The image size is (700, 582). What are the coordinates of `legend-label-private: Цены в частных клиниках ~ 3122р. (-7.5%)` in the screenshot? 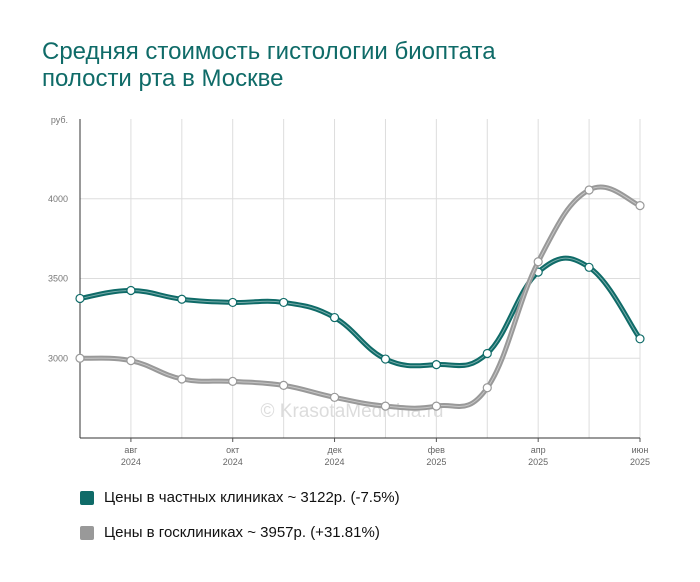 It's located at (252, 497).